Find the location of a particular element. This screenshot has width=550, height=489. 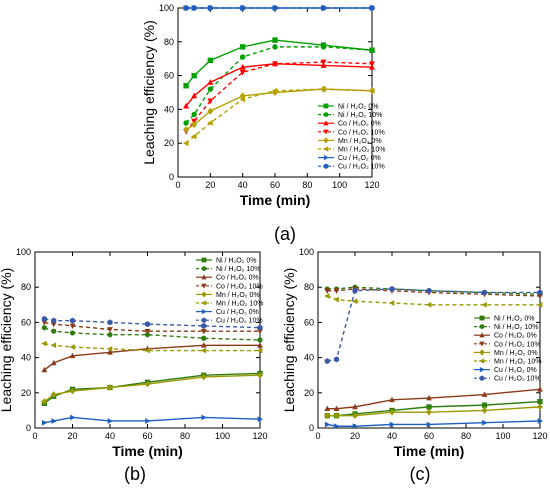

y-tick-label: 100 is located at coordinates (166, 8).